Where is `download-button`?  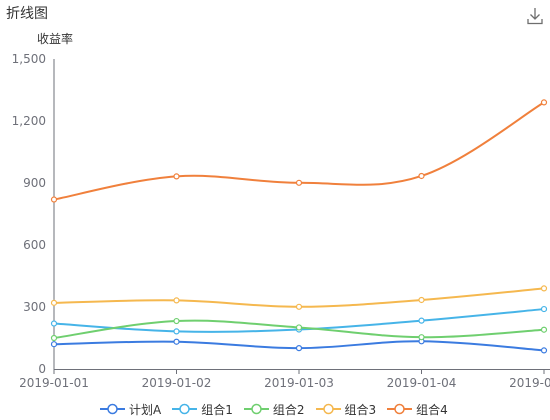
download-button is located at coordinates (535, 16).